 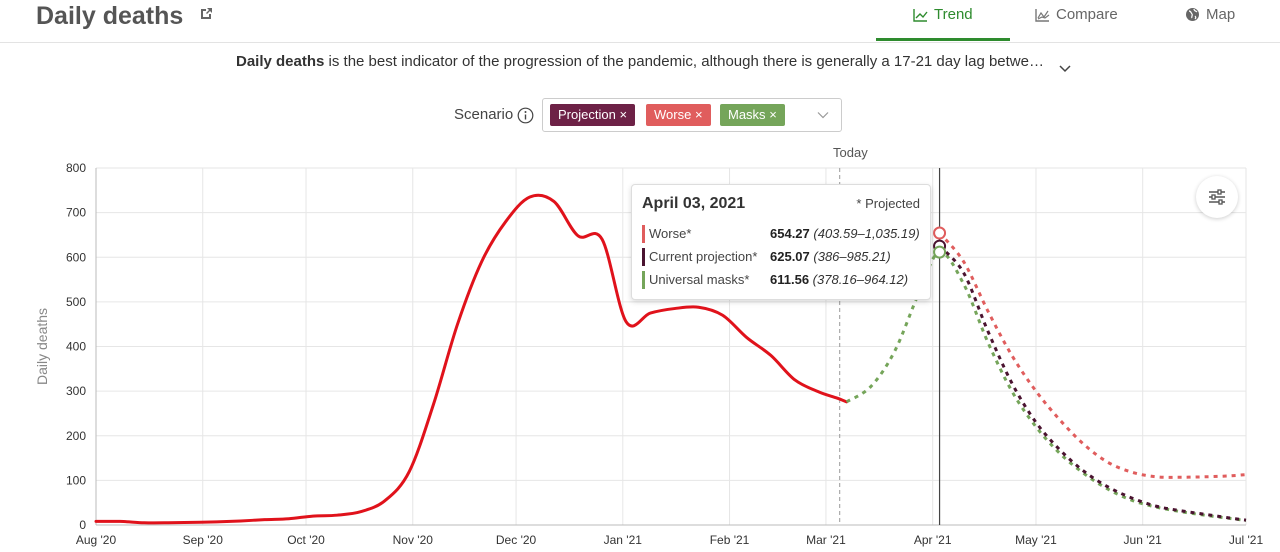 I want to click on x-tick-label: Oct '20, so click(x=306, y=540).